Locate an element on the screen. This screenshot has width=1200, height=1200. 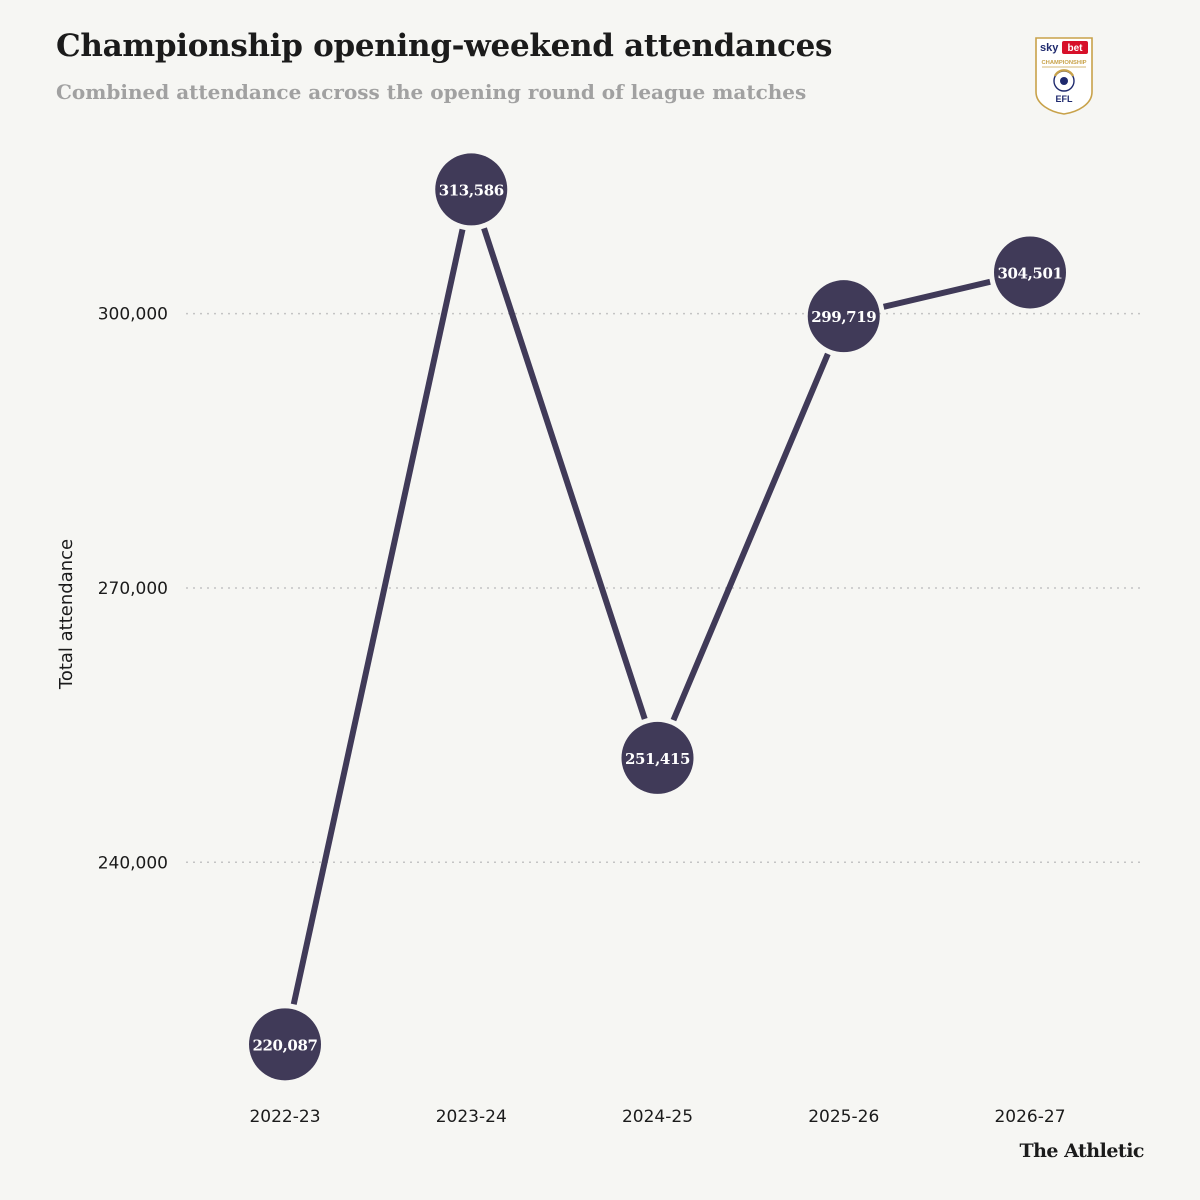
data-label: 251,415 is located at coordinates (657, 759).